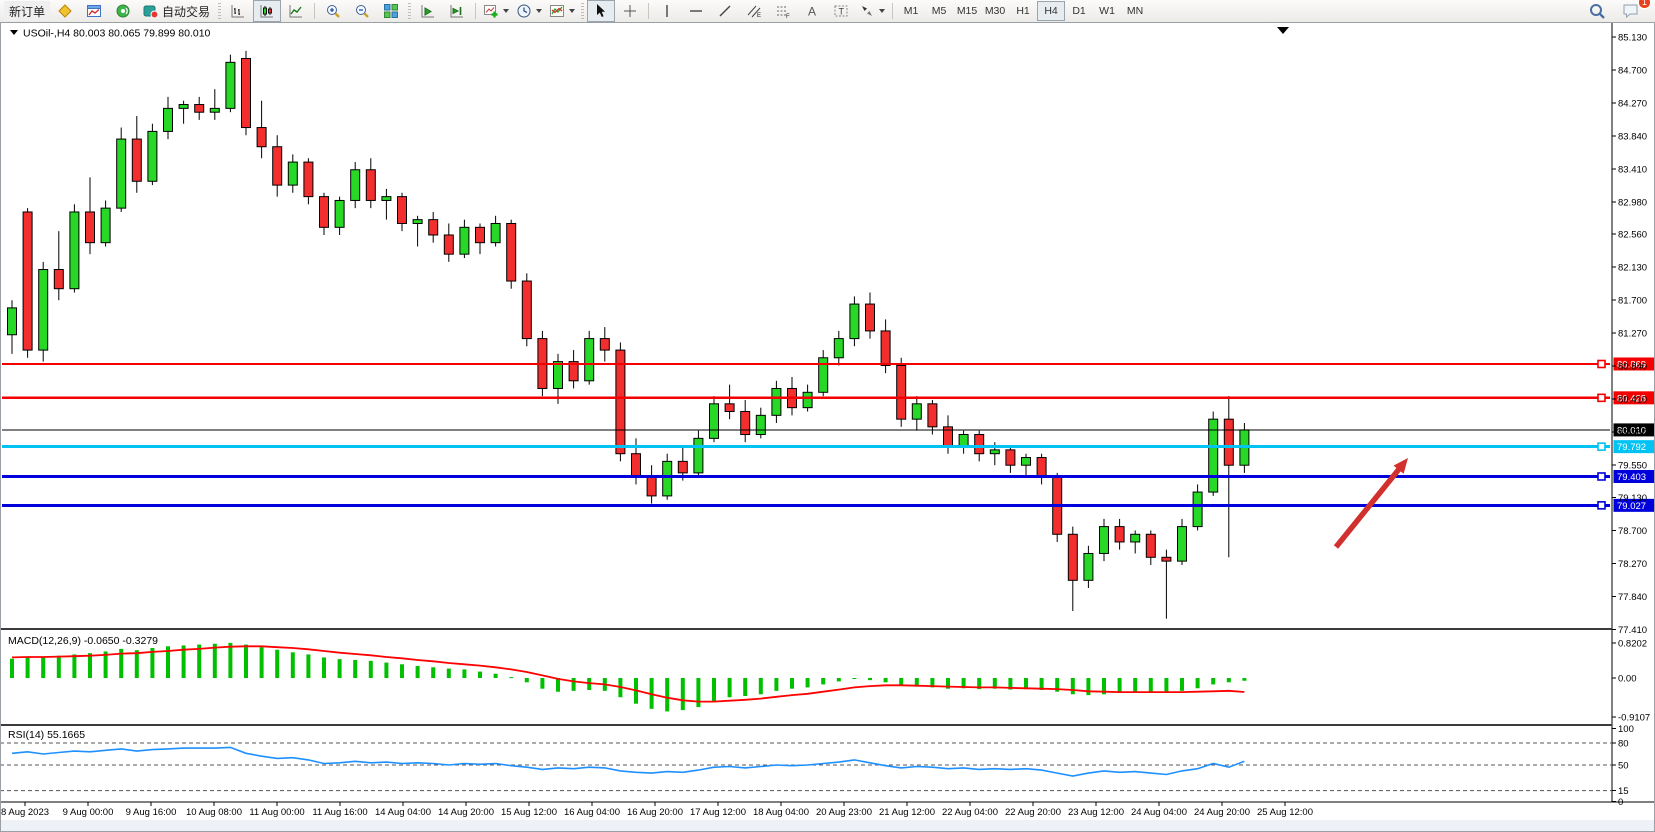  Describe the element at coordinates (828, 447) in the screenshot. I see `hline-79792: 79.792` at that location.